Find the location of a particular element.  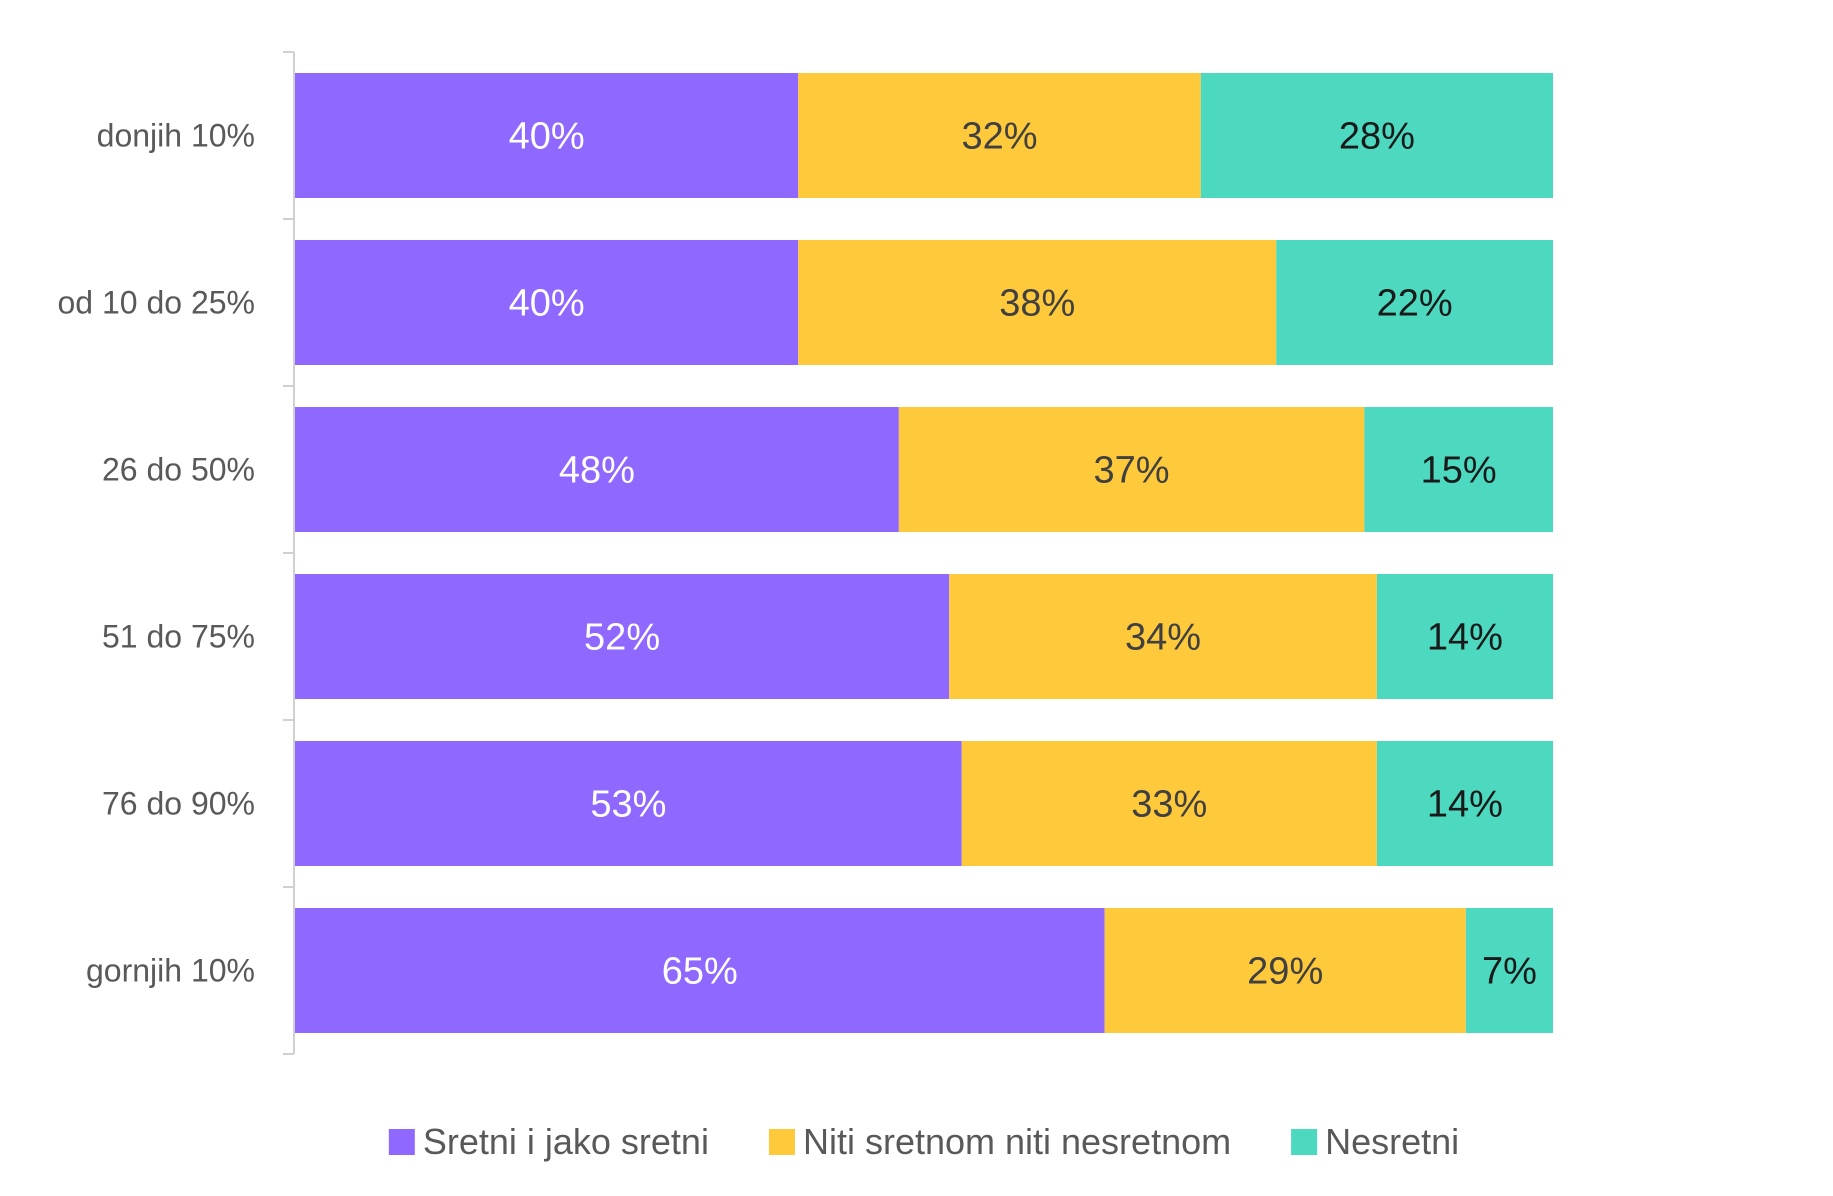

data-label: 52% is located at coordinates (622, 638).